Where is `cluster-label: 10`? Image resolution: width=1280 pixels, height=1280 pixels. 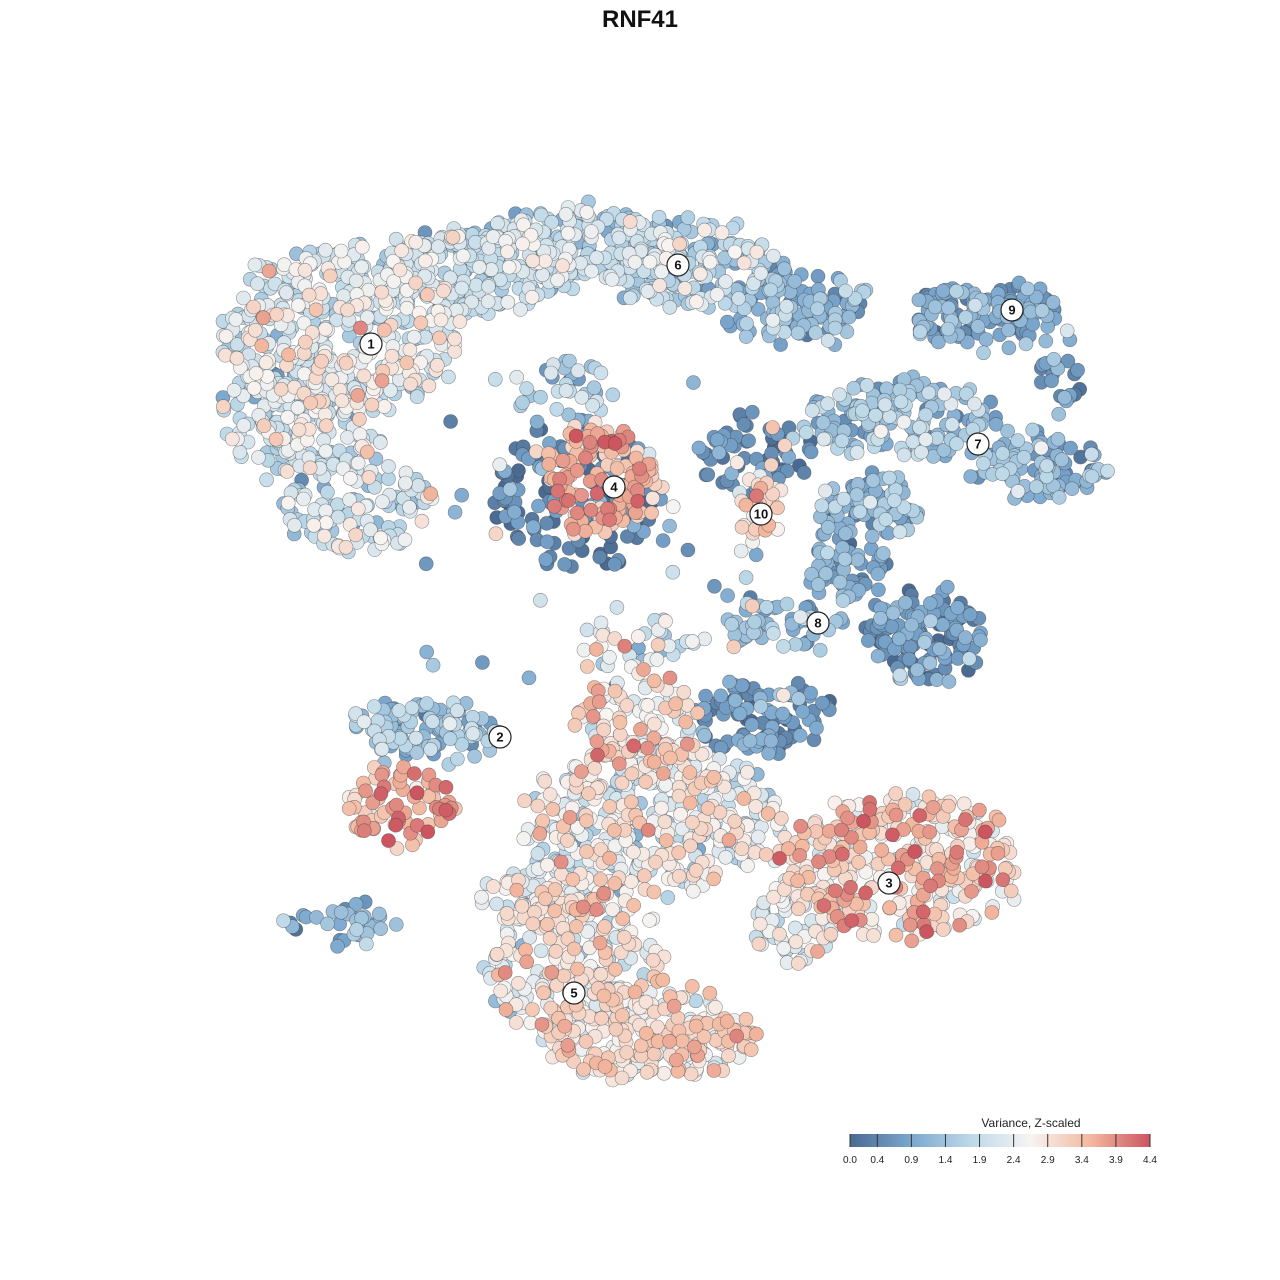 cluster-label: 10 is located at coordinates (761, 514).